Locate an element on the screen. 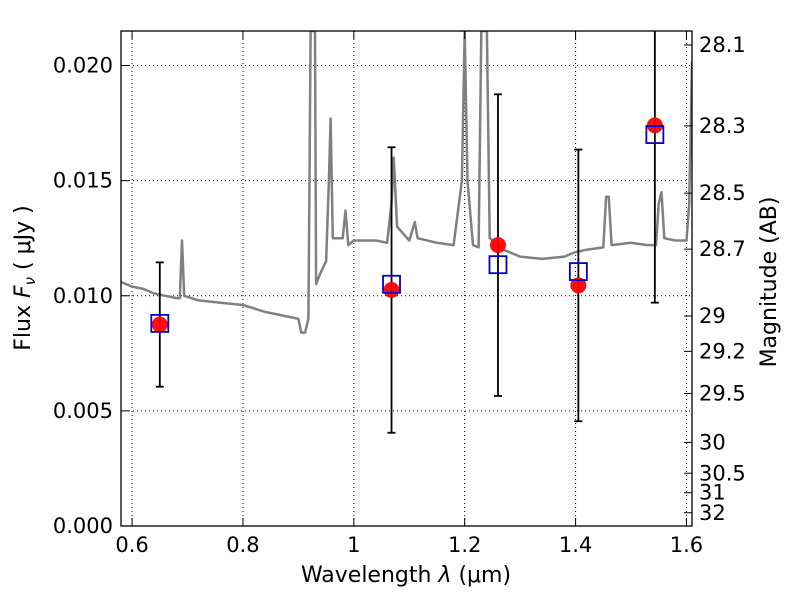 The width and height of the screenshot is (800, 600). y-tick-label: 0.015 is located at coordinates (83, 181).